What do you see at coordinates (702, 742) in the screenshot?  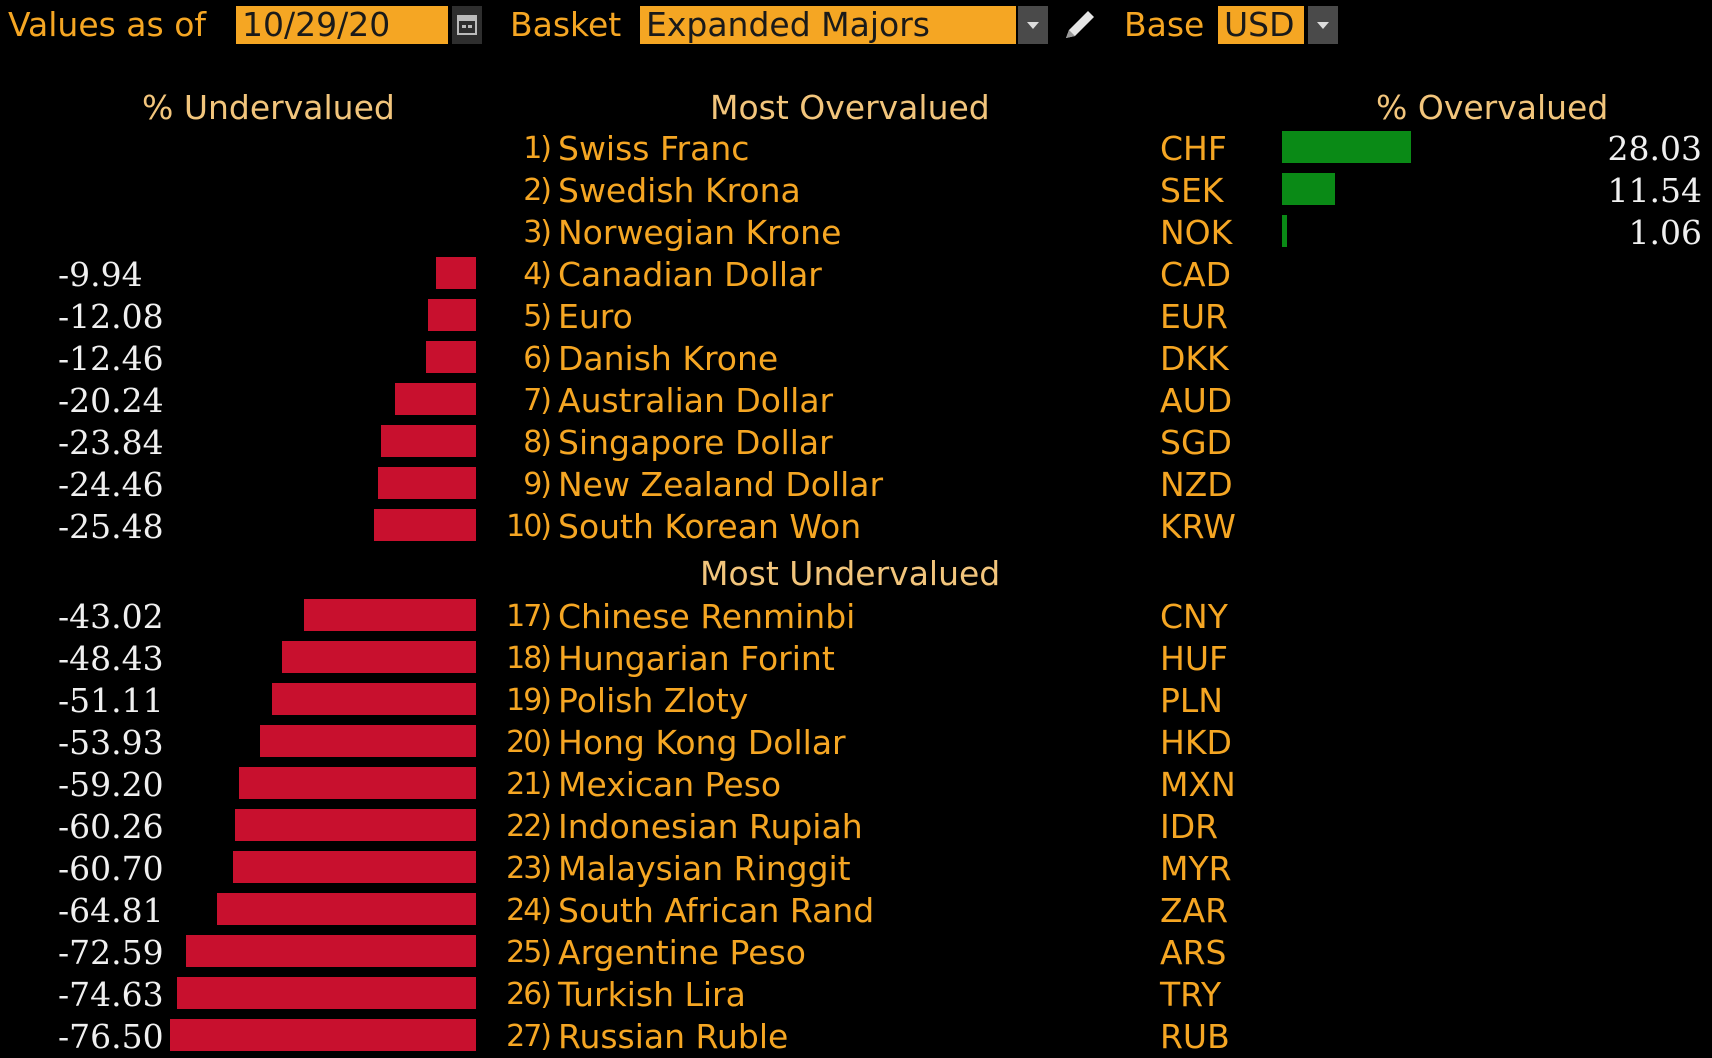 I see `currency-name: Hong Kong Dollar` at bounding box center [702, 742].